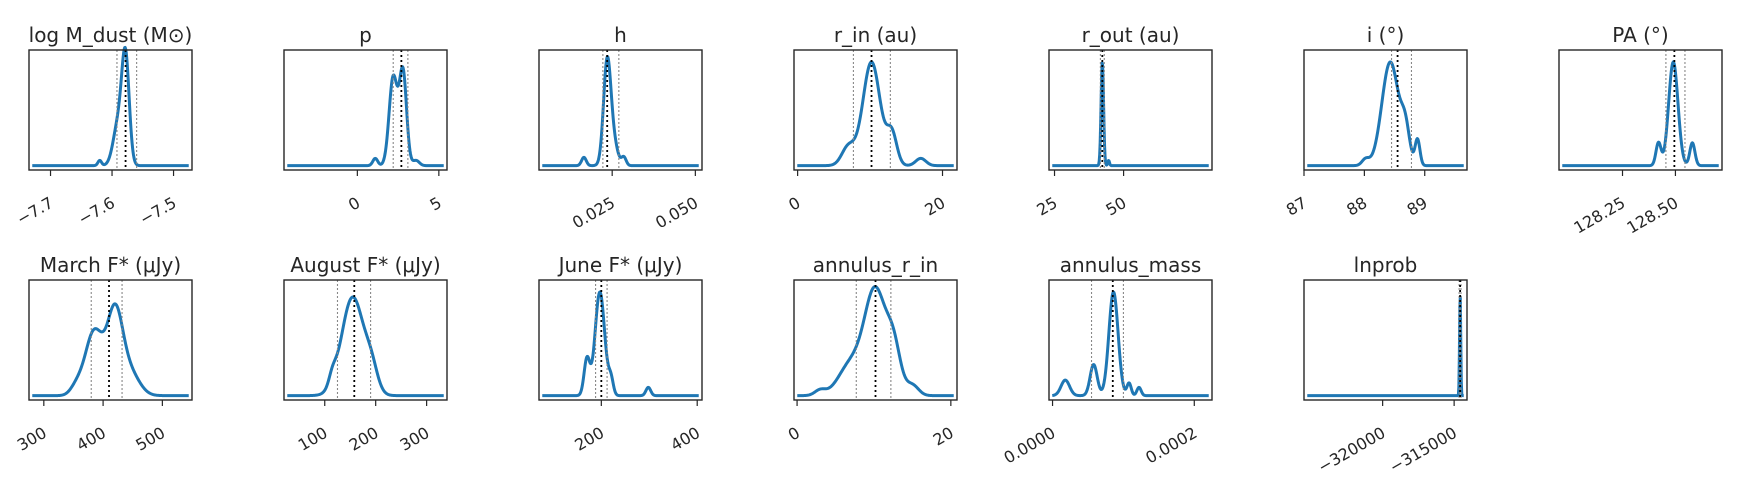 The height and width of the screenshot is (500, 1750). I want to click on panel-9: 200 400 June F* (μJy), so click(620, 354).